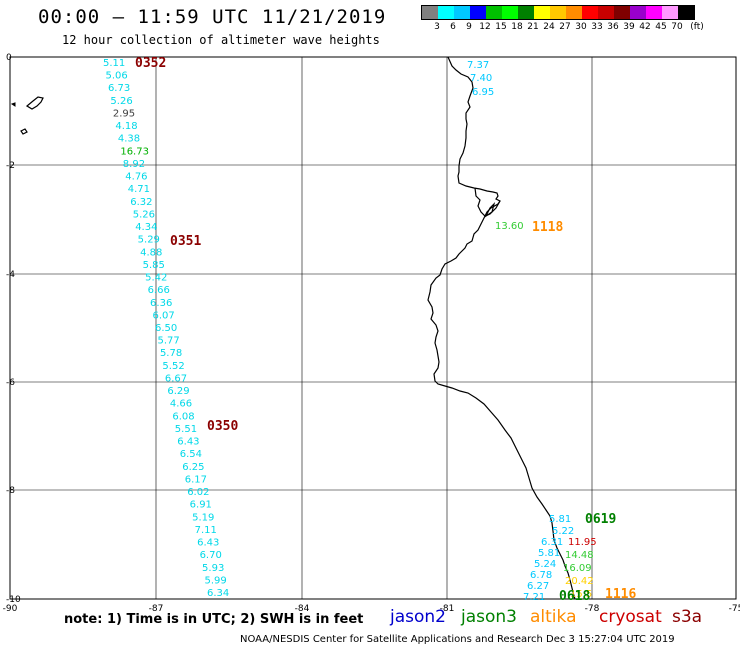 The width and height of the screenshot is (740, 650). What do you see at coordinates (541, 575) in the screenshot?
I see `swh-value: 6.78` at bounding box center [541, 575].